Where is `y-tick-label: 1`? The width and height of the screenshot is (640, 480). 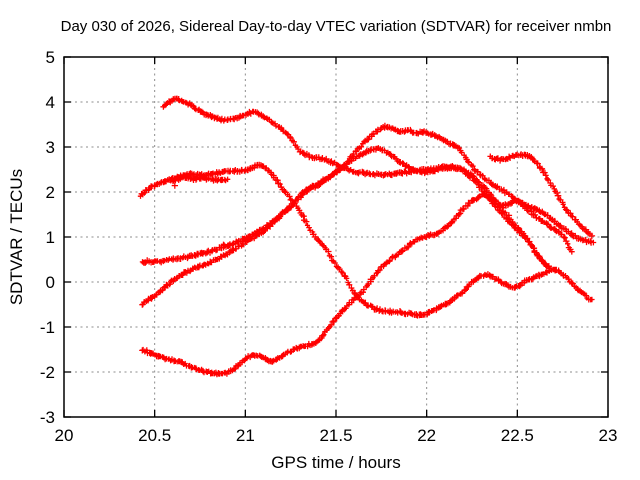 y-tick-label: 1 is located at coordinates (50, 237).